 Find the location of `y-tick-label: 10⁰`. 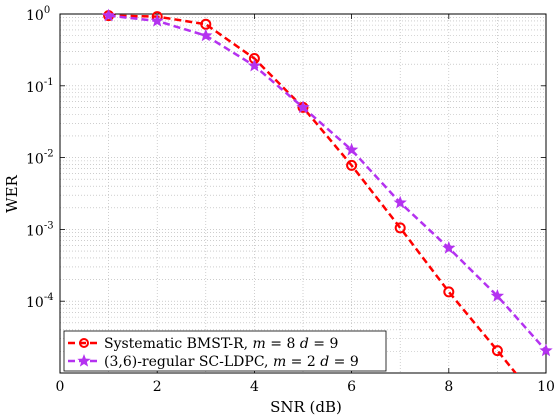

y-tick-label: 10⁰ is located at coordinates (38, 14).